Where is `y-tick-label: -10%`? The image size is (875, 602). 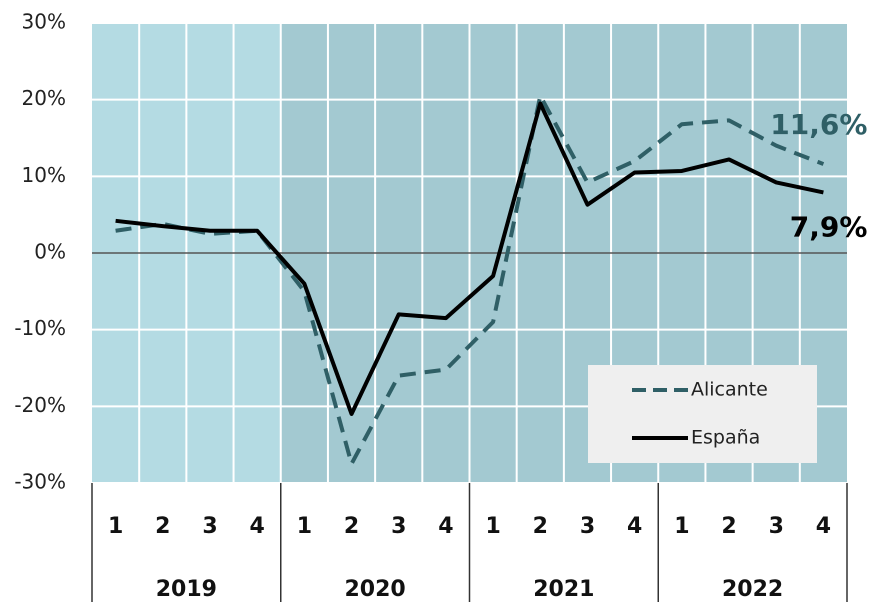
y-tick-label: -10% is located at coordinates (40, 328).